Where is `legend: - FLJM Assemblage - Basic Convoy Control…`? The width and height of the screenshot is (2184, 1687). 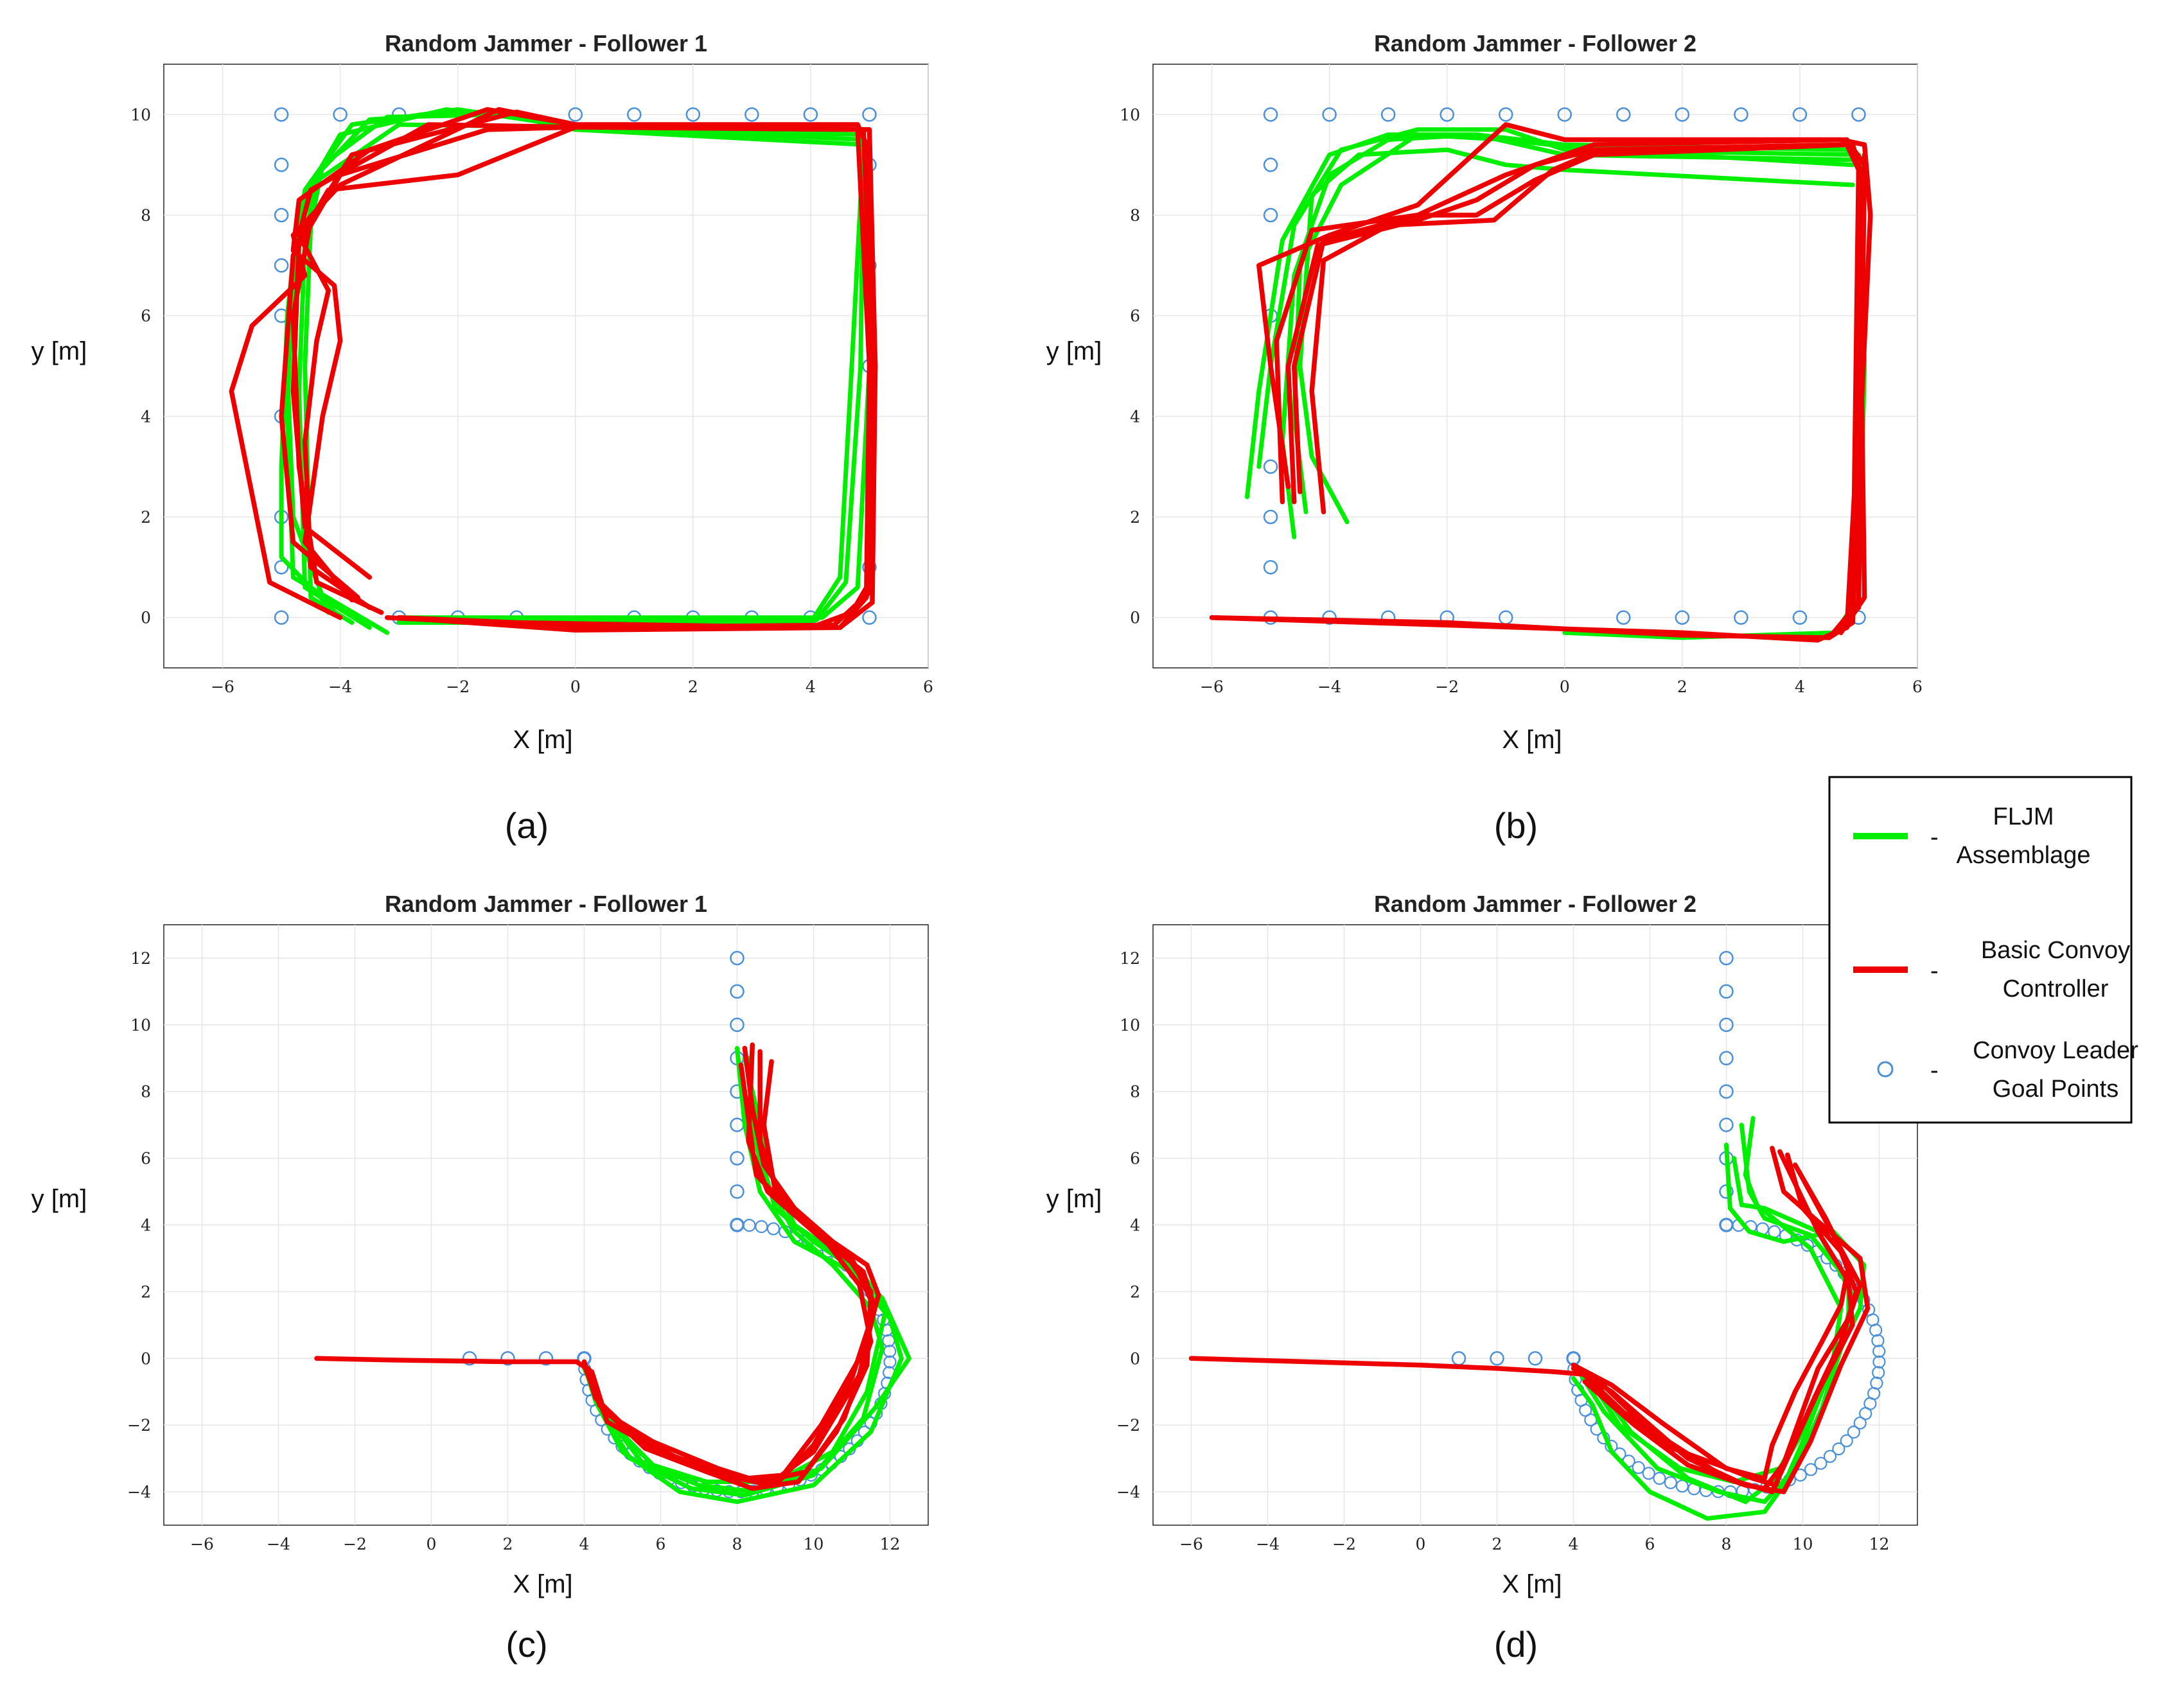 legend: - FLJM Assemblage - Basic Convoy Control… is located at coordinates (1983, 950).